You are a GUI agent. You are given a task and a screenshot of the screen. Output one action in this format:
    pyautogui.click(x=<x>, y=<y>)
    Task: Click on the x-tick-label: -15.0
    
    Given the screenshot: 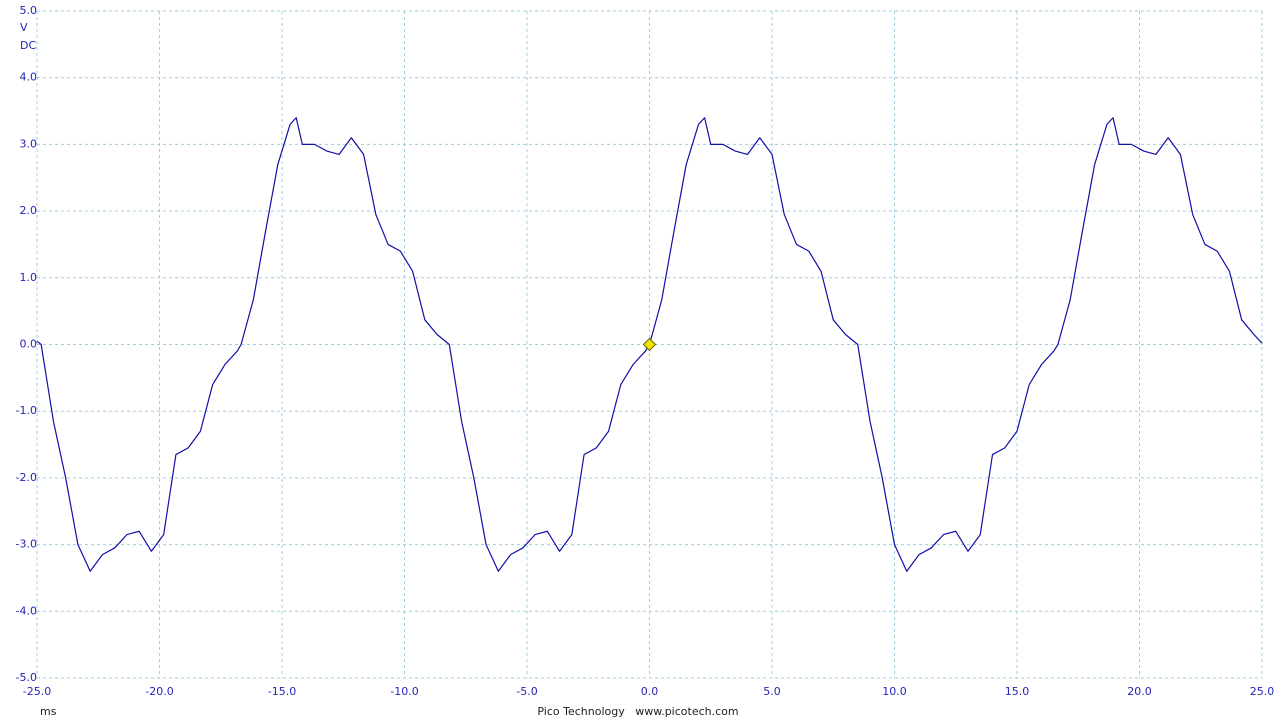 What is the action you would take?
    pyautogui.click(x=282, y=691)
    